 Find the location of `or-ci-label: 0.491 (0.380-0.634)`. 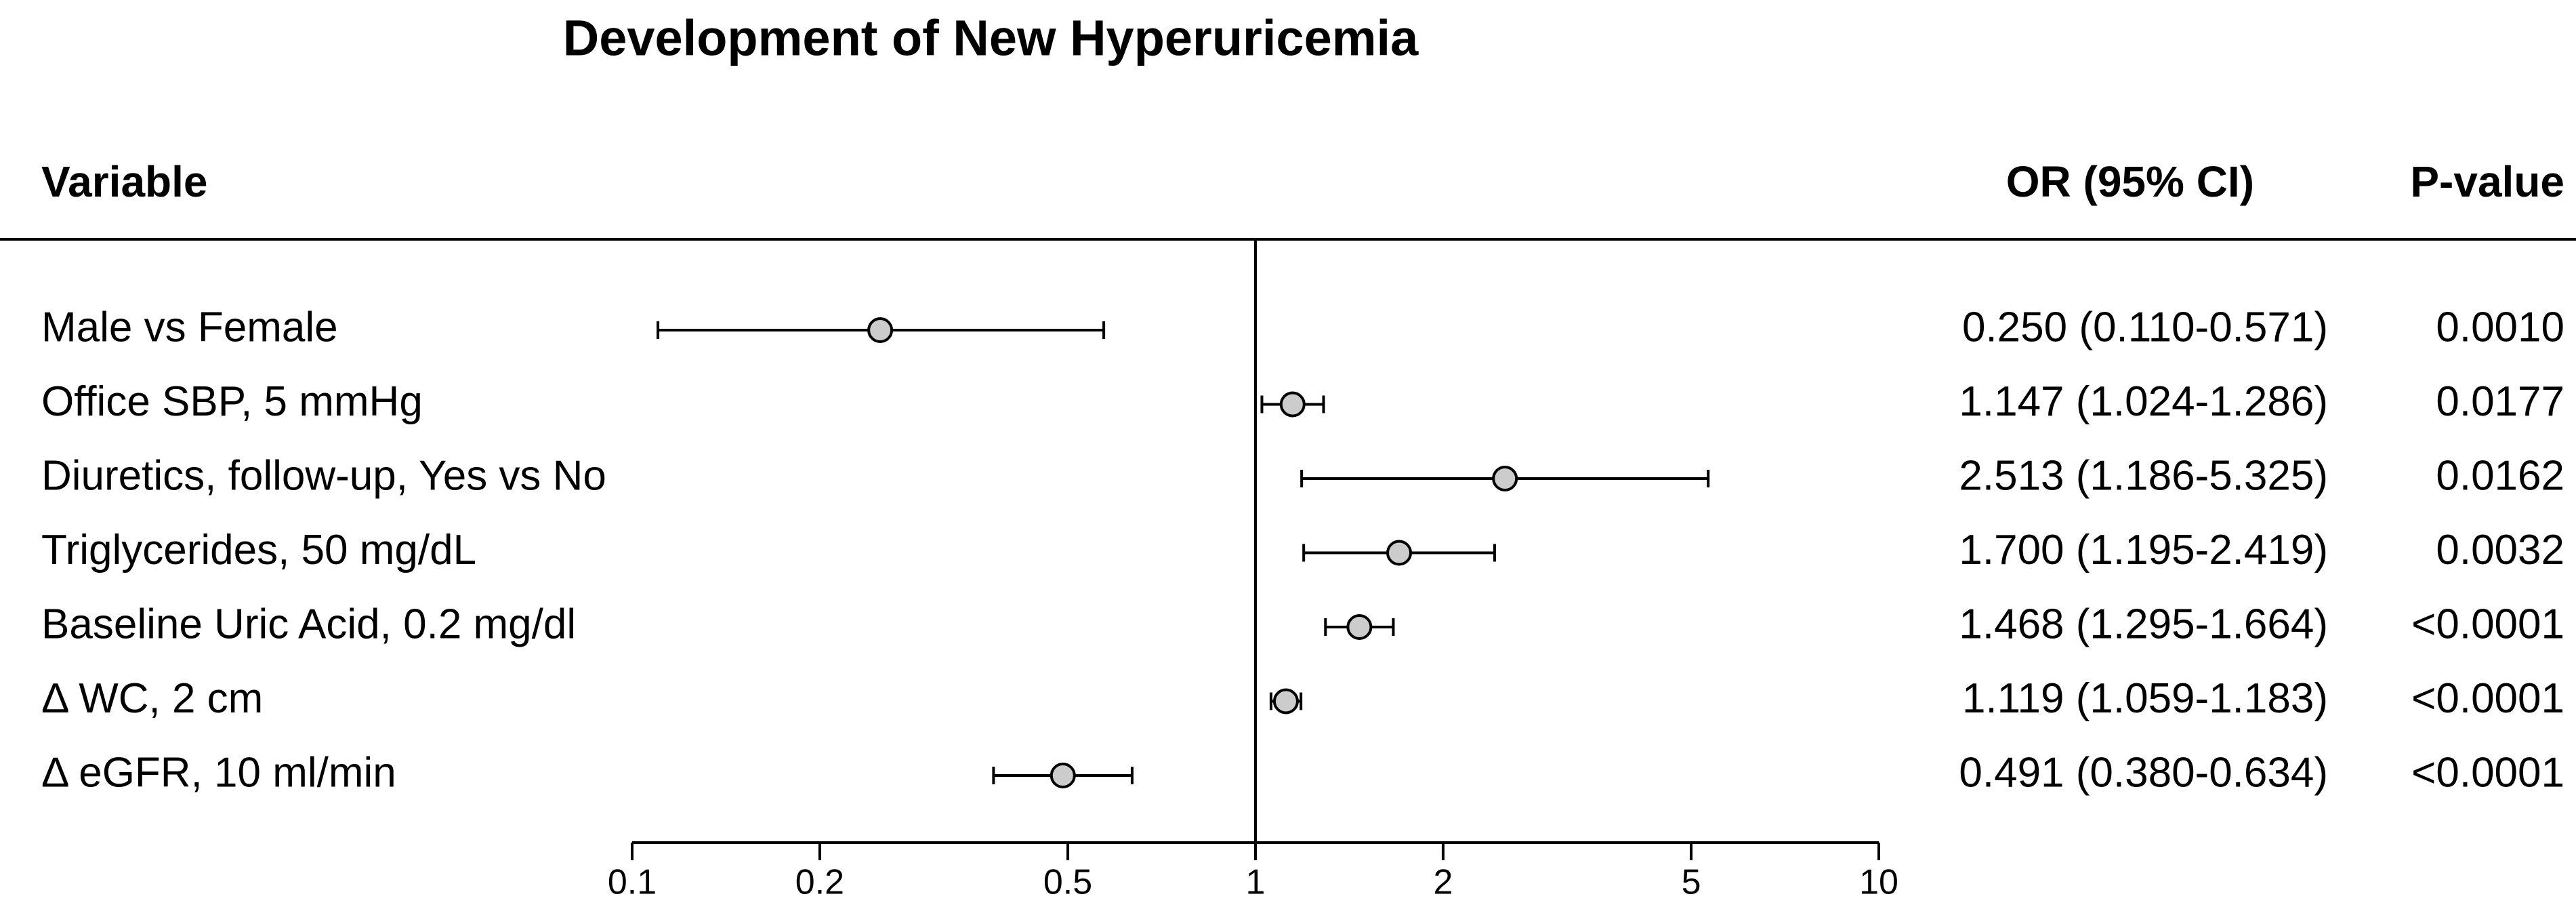

or-ci-label: 0.491 (0.380-0.634) is located at coordinates (2143, 772).